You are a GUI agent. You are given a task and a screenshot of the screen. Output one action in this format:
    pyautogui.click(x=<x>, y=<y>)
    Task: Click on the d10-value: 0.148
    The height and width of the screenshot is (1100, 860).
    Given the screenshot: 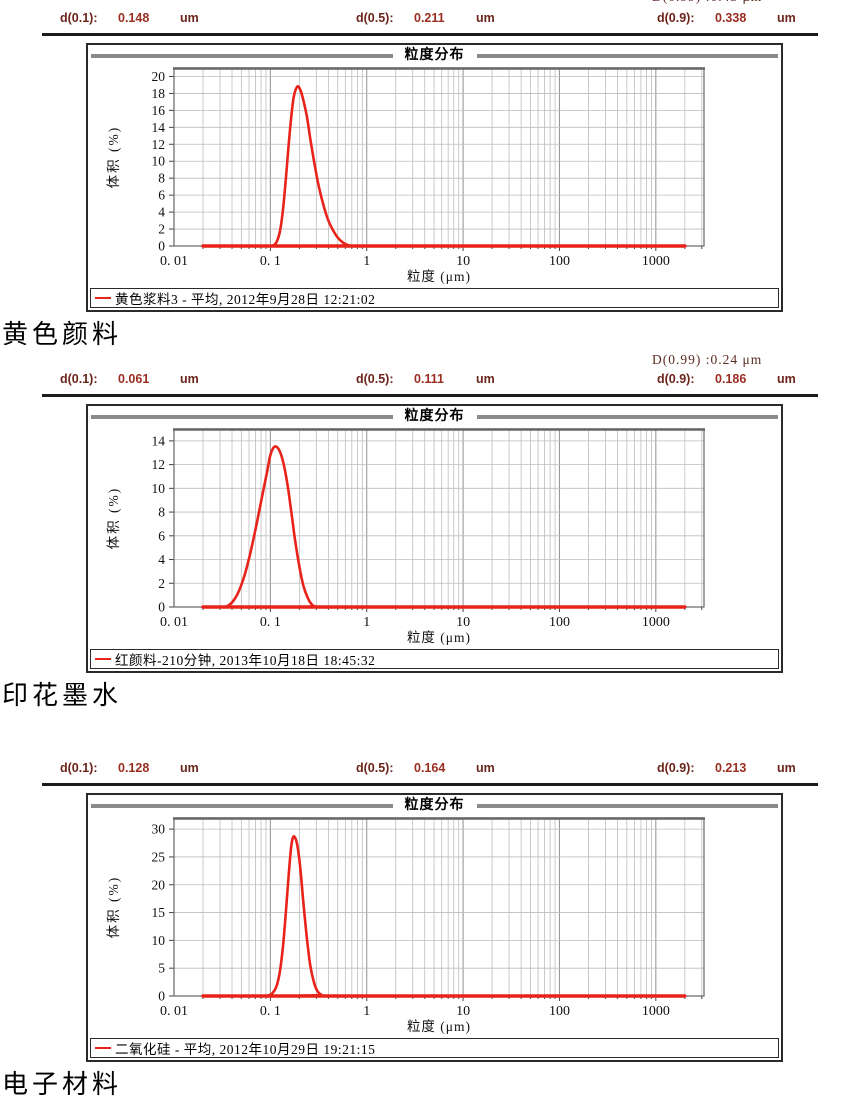 What is the action you would take?
    pyautogui.click(x=134, y=18)
    